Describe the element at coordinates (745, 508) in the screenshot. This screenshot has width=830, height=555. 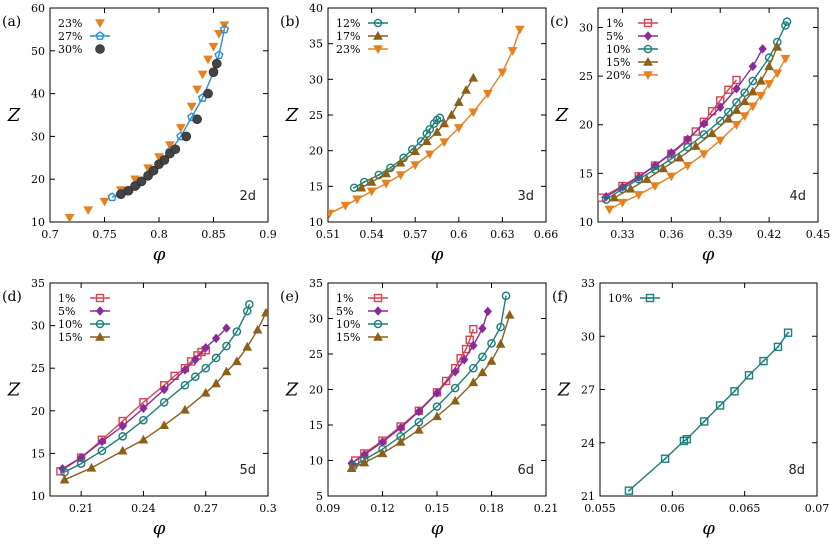
I see `x-tick-label: 0.065` at that location.